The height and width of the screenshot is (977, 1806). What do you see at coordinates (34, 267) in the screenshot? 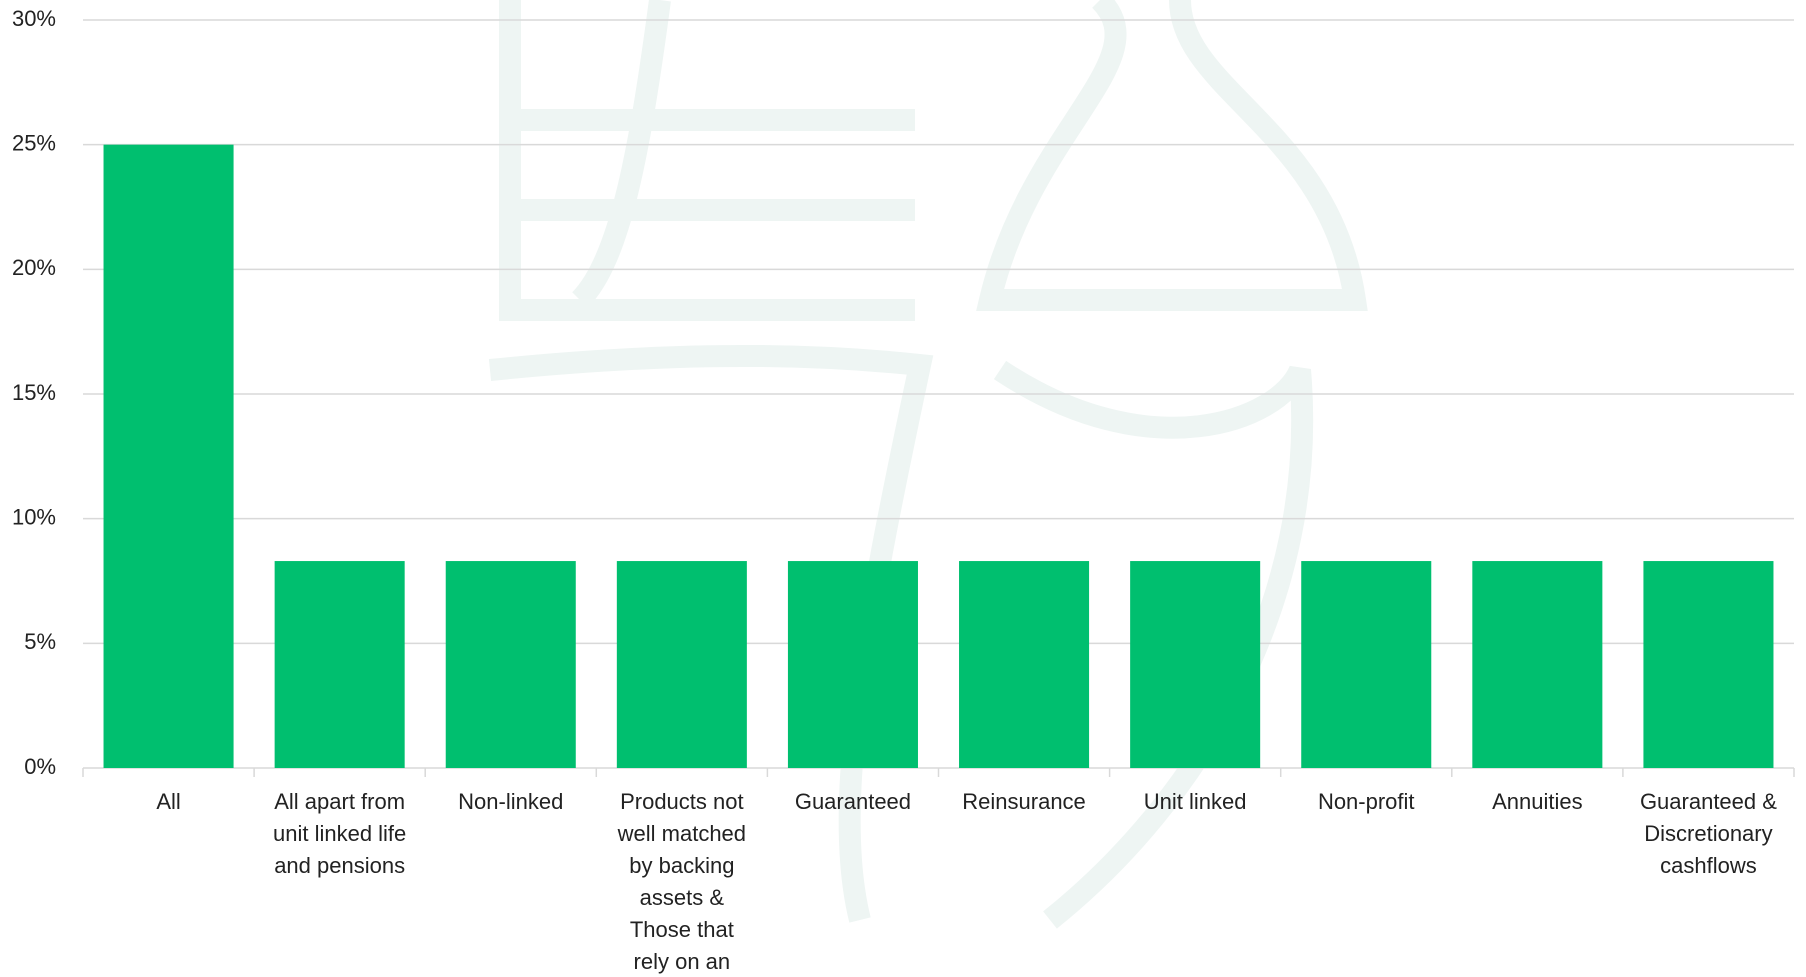
I see `y-tick-label: 20%` at bounding box center [34, 267].